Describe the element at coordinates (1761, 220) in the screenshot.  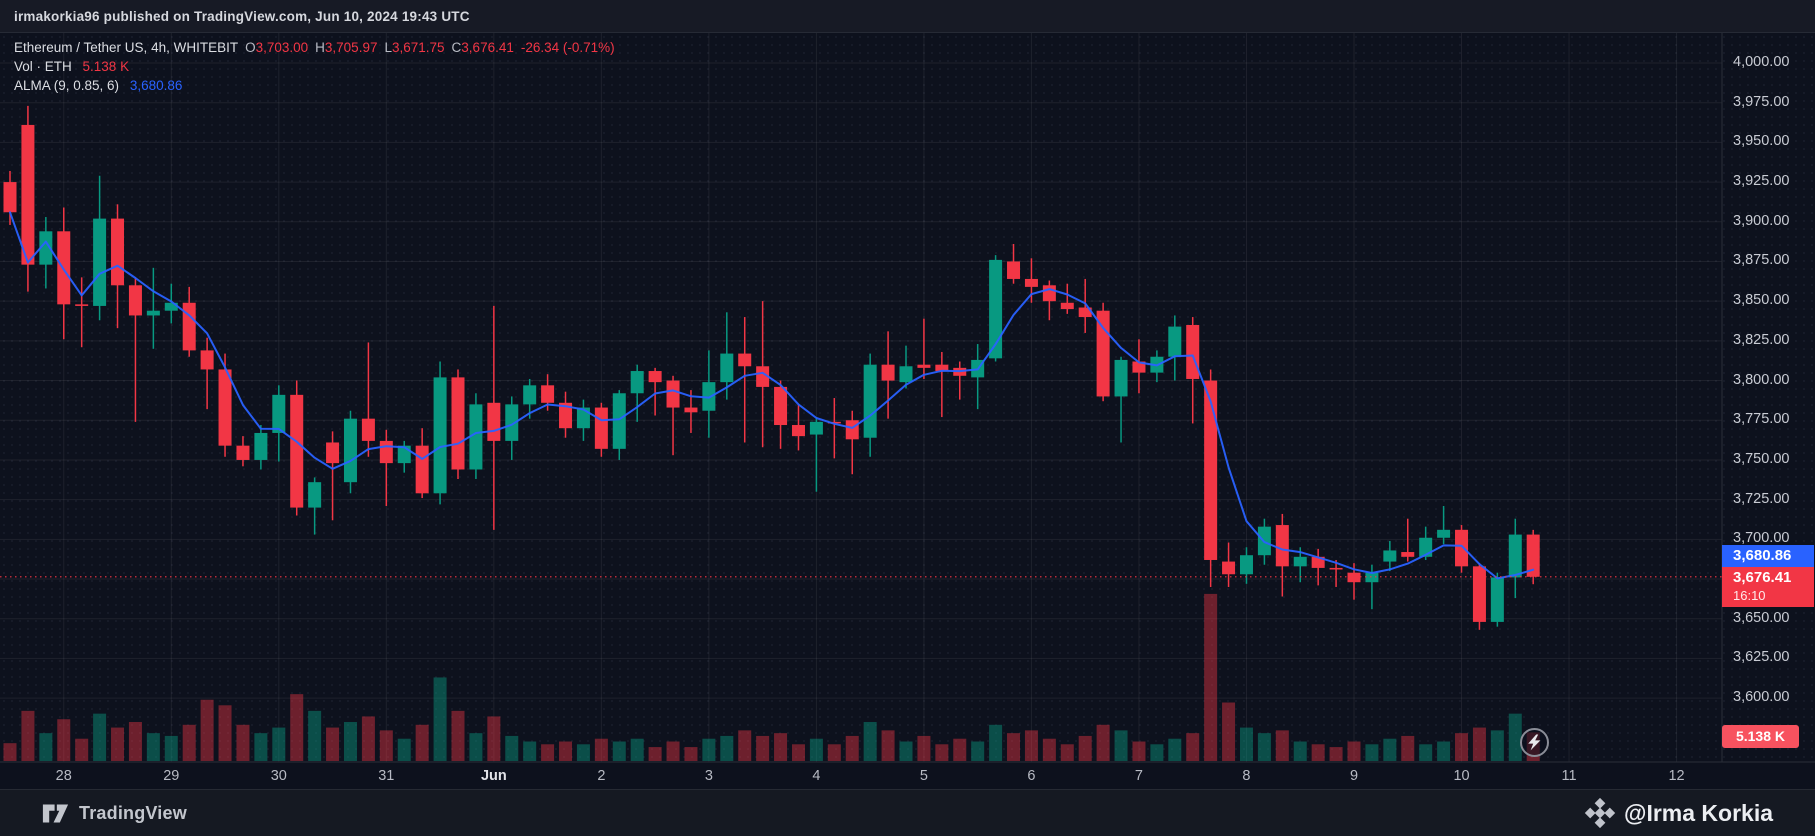
I see `price-tick-label: 3,900.00` at that location.